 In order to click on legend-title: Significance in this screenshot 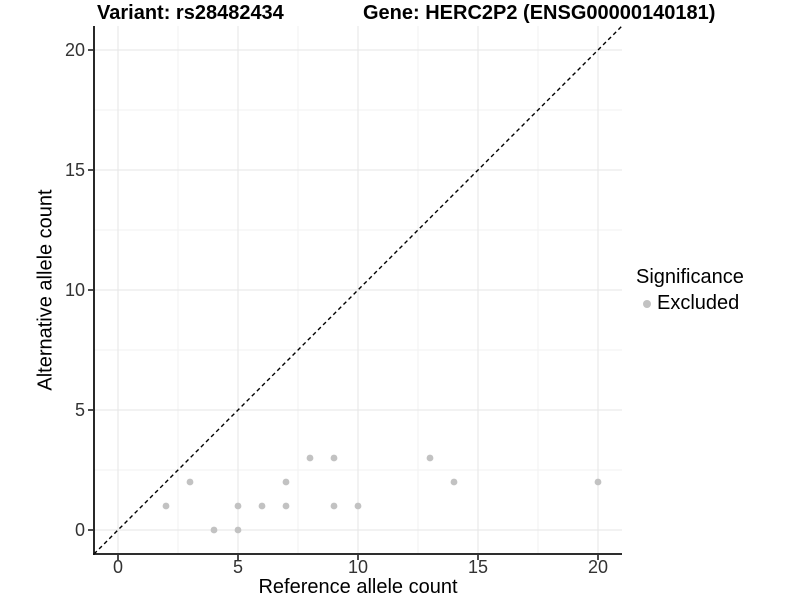, I will do `click(690, 277)`.